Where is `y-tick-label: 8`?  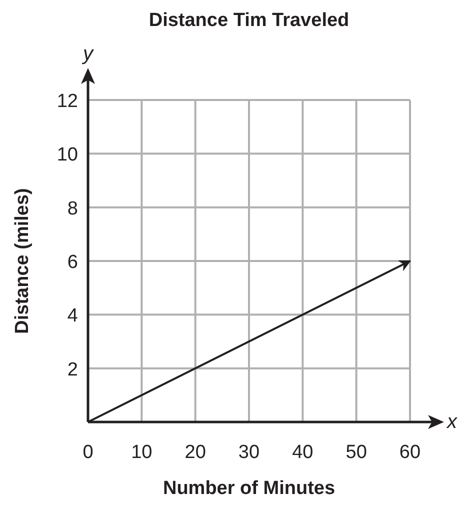 y-tick-label: 8 is located at coordinates (72, 209).